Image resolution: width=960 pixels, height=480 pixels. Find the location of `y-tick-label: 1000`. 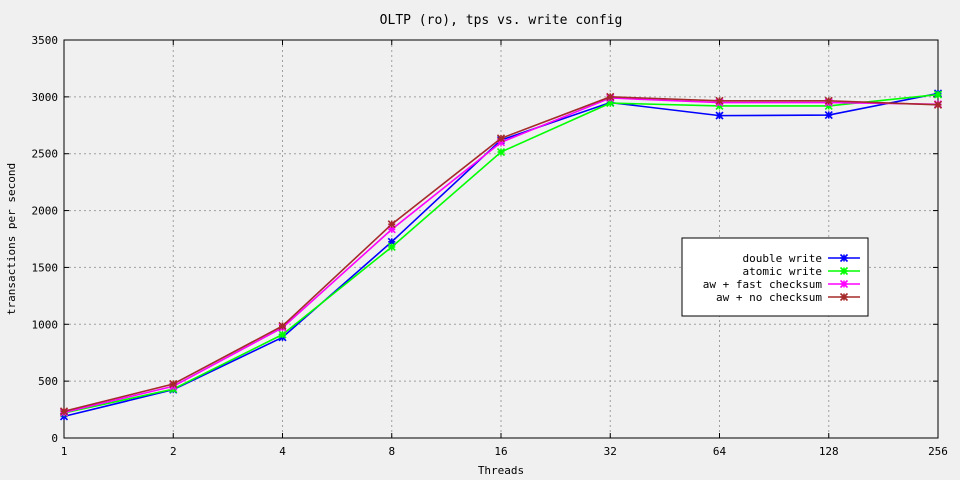

y-tick-label: 1000 is located at coordinates (45, 324).